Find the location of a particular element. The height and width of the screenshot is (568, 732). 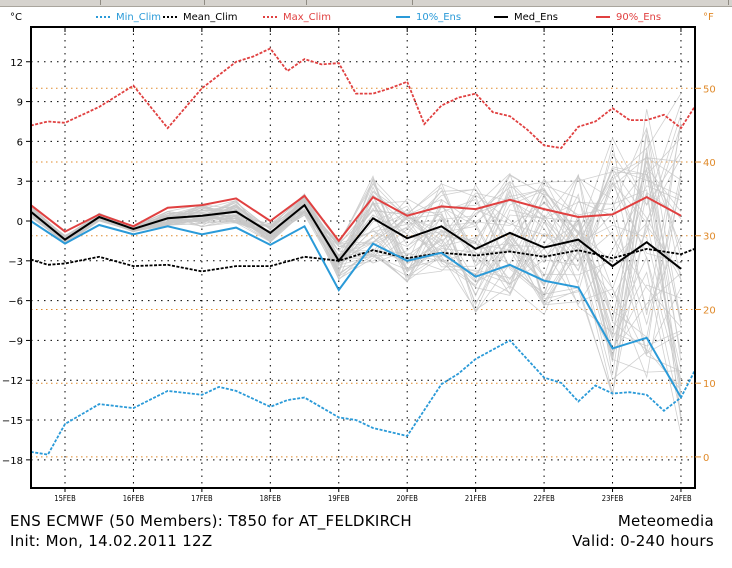

legend-label: 10%_Ens is located at coordinates (439, 17).